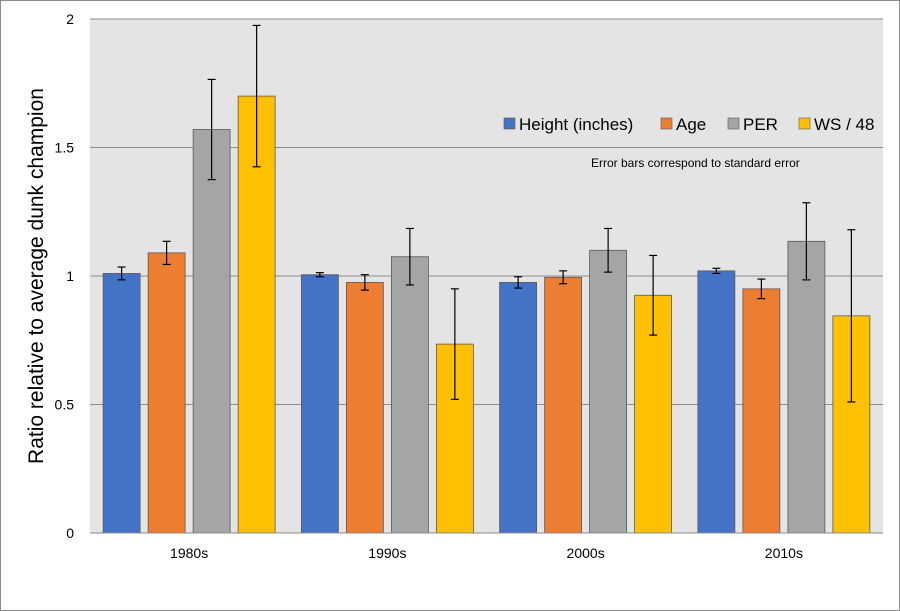 The image size is (900, 611). What do you see at coordinates (70, 276) in the screenshot?
I see `y-tick-label: 1` at bounding box center [70, 276].